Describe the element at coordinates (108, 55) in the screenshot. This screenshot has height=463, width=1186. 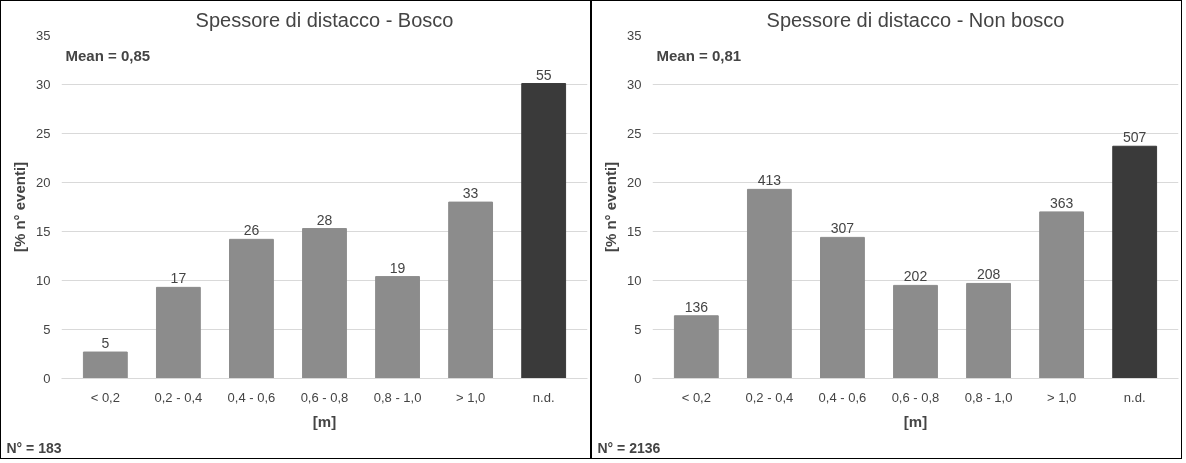
I see `annotation: Mean = 0,85` at that location.